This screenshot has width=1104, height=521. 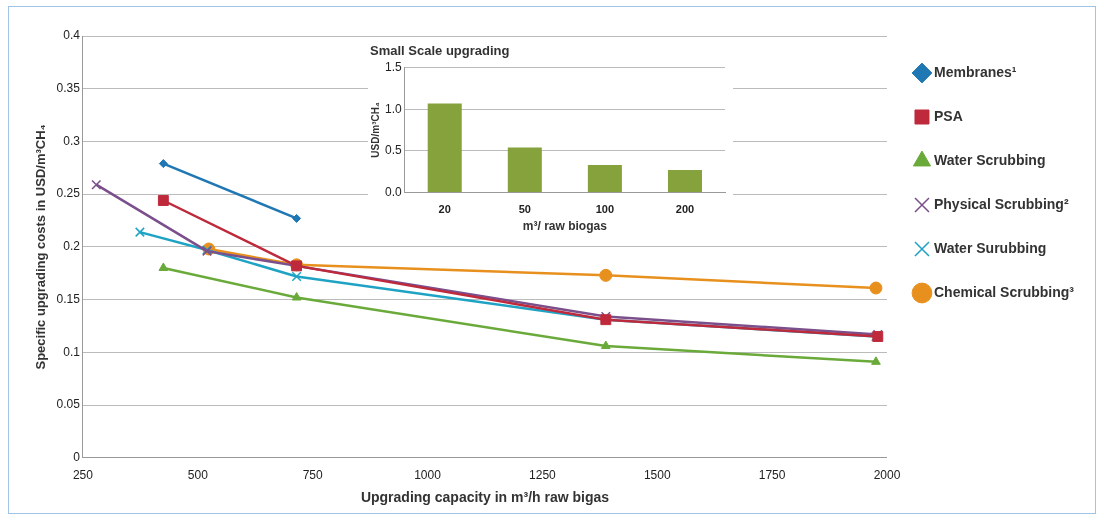 I want to click on legend-label: Water Scrubbing, so click(x=989, y=159).